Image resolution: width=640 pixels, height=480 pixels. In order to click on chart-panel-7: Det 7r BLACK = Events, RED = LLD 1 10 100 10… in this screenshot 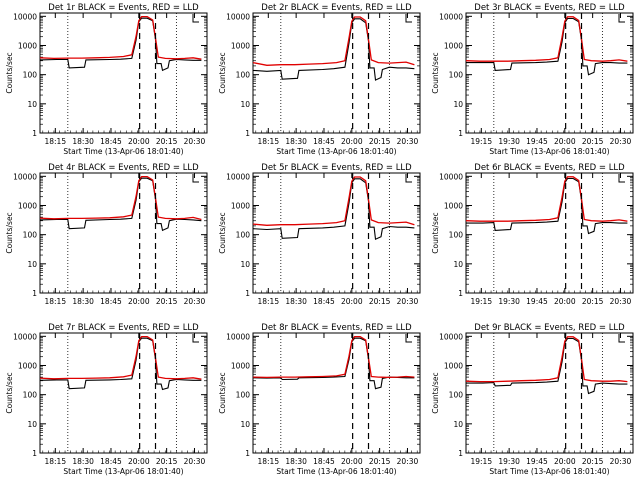, I will do `click(106, 399)`.